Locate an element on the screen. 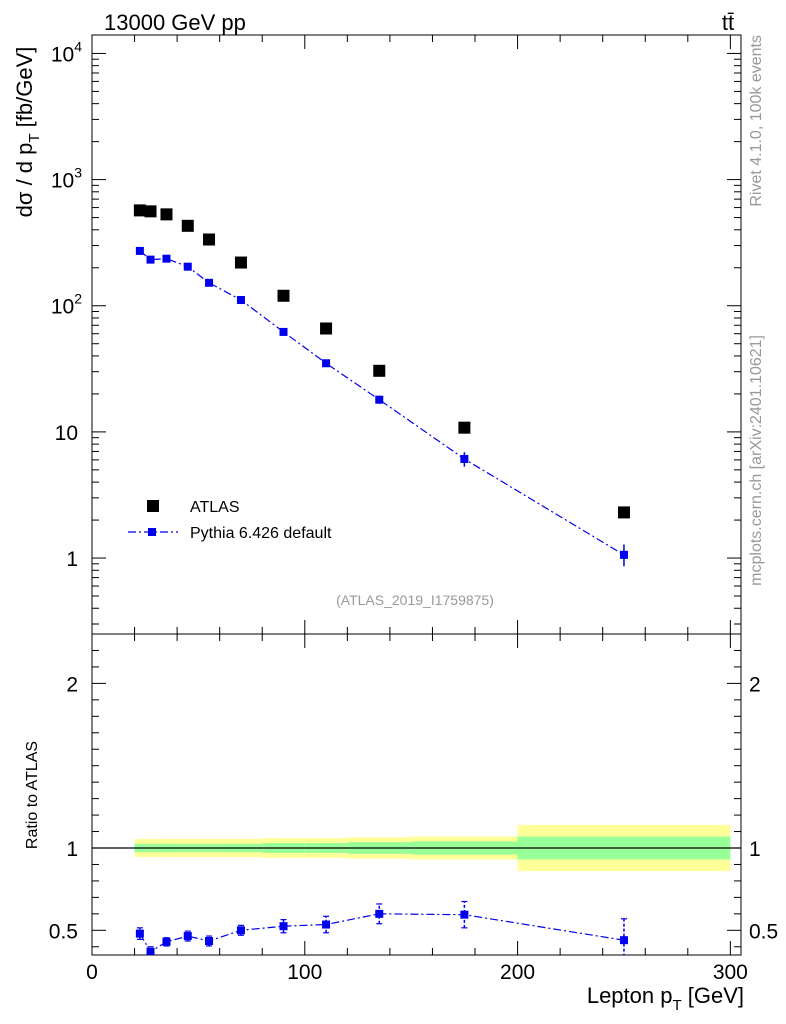 The width and height of the screenshot is (786, 1024). x-axis-label-sub: T is located at coordinates (676, 1005).